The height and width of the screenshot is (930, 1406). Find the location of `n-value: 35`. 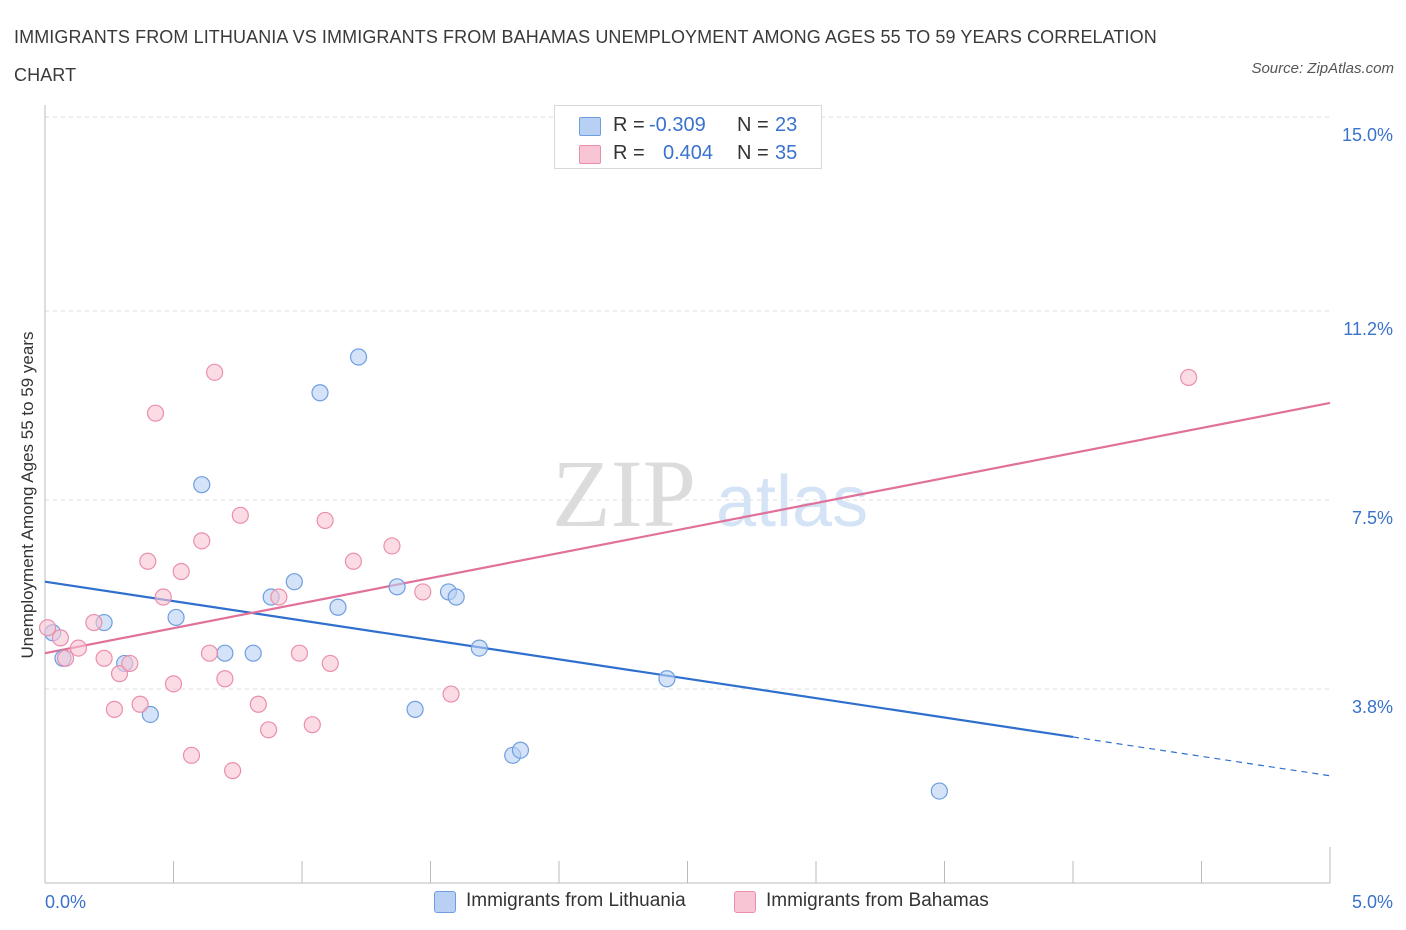

n-value: 35 is located at coordinates (786, 153).